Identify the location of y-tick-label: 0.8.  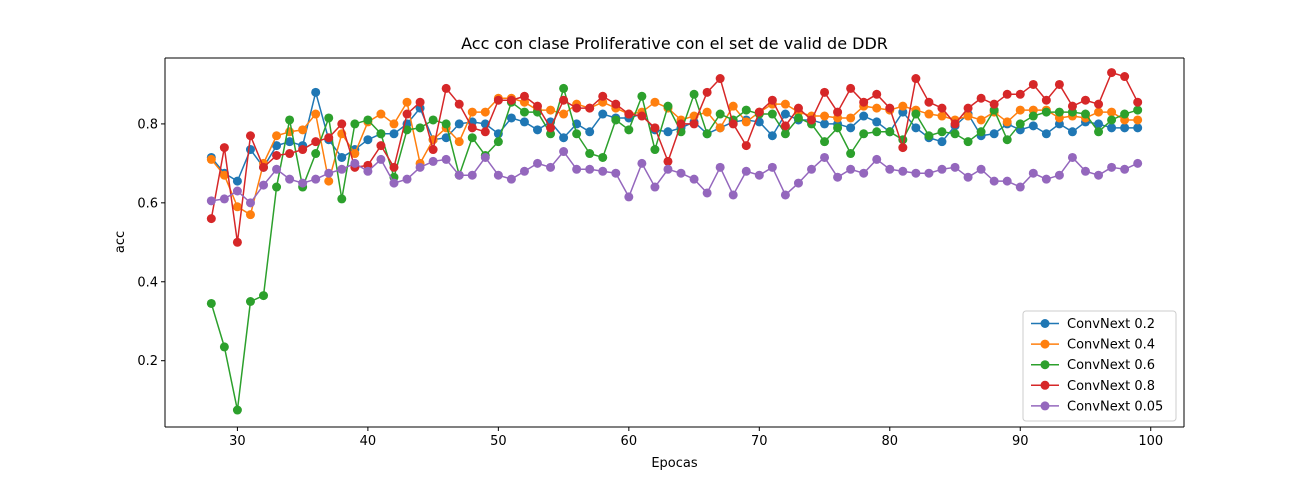
(147, 124).